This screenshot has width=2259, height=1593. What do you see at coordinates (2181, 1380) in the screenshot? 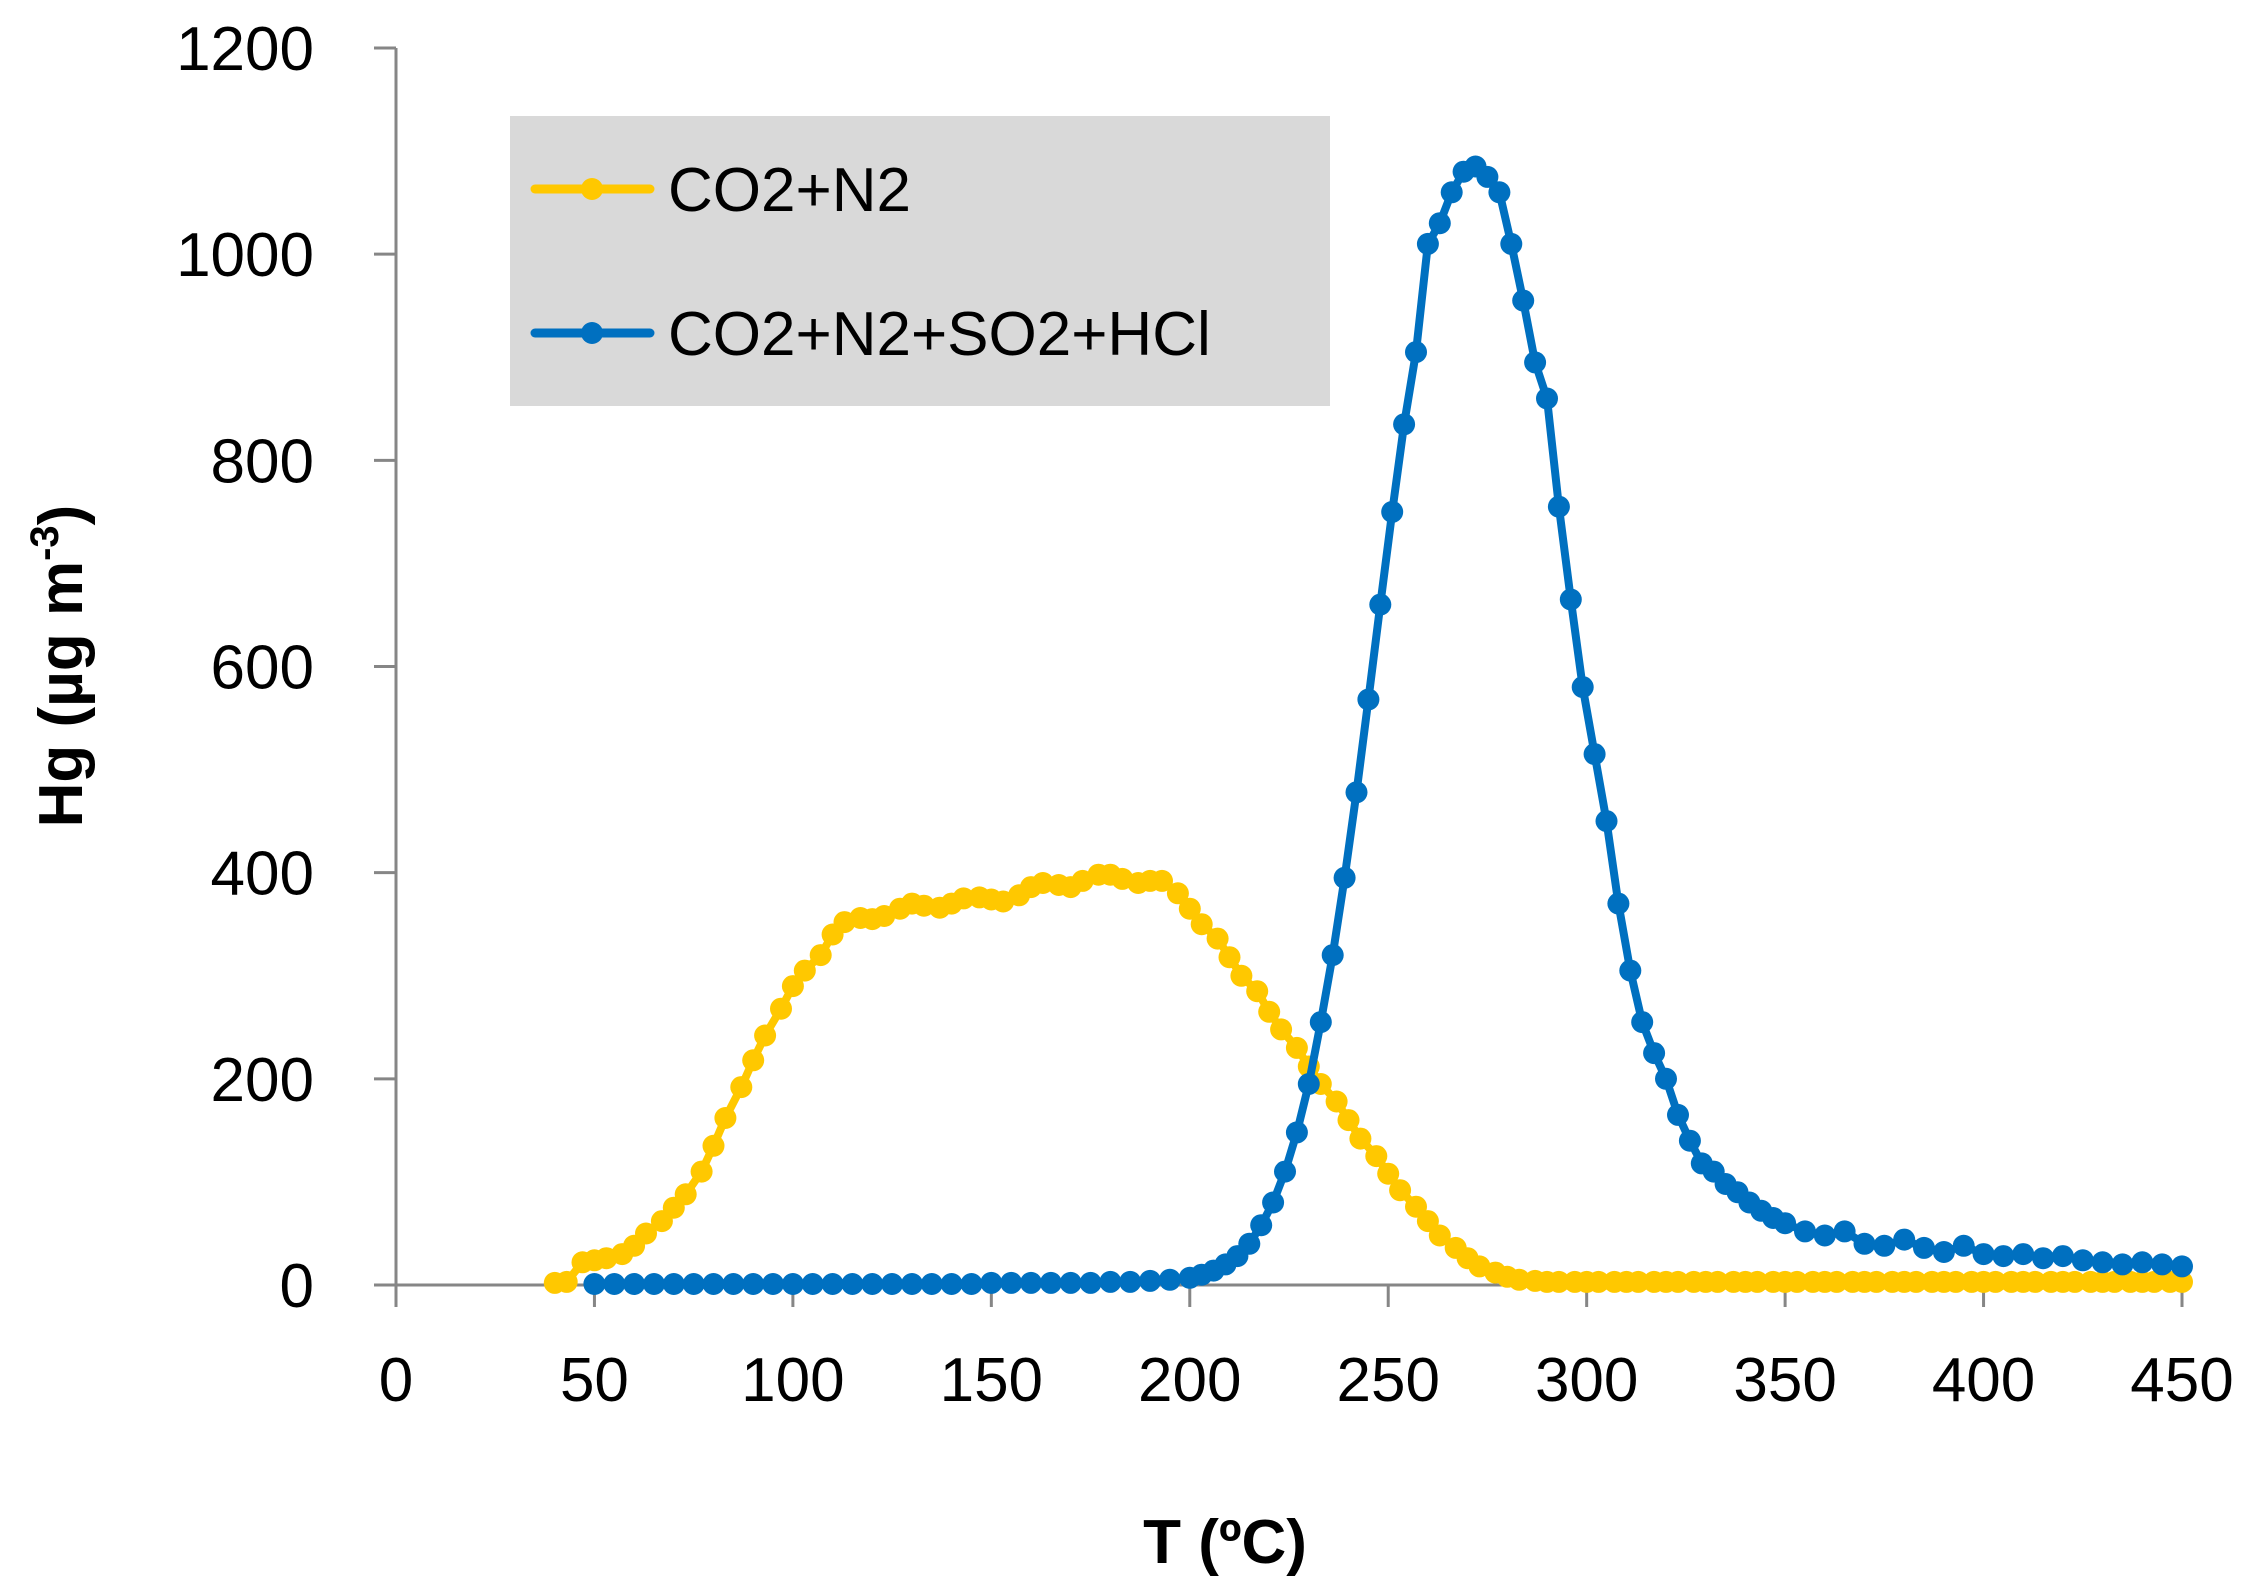
I see `x-tick-label: 450` at bounding box center [2181, 1380].